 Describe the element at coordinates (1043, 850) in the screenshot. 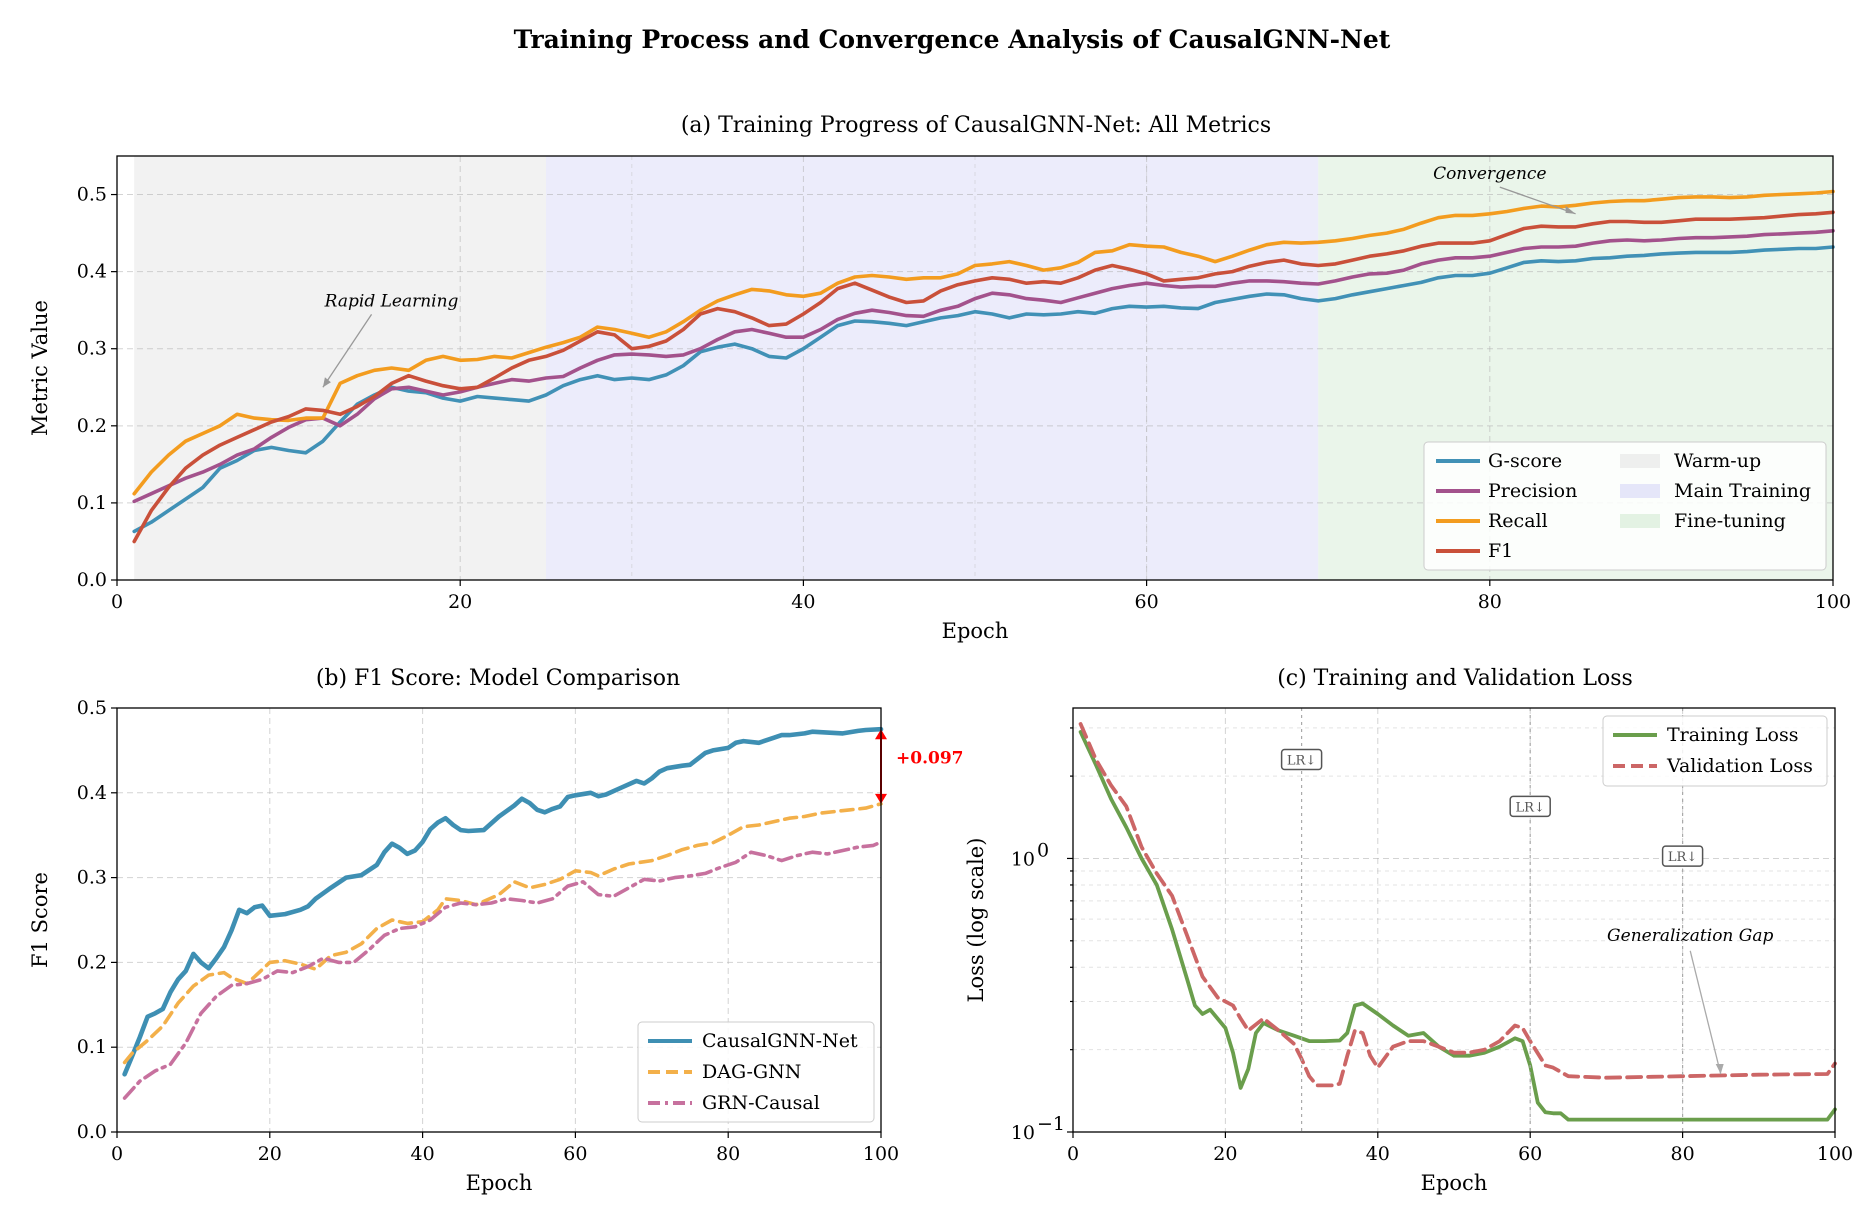

I see `panel-c-ytick-exp: 0` at that location.